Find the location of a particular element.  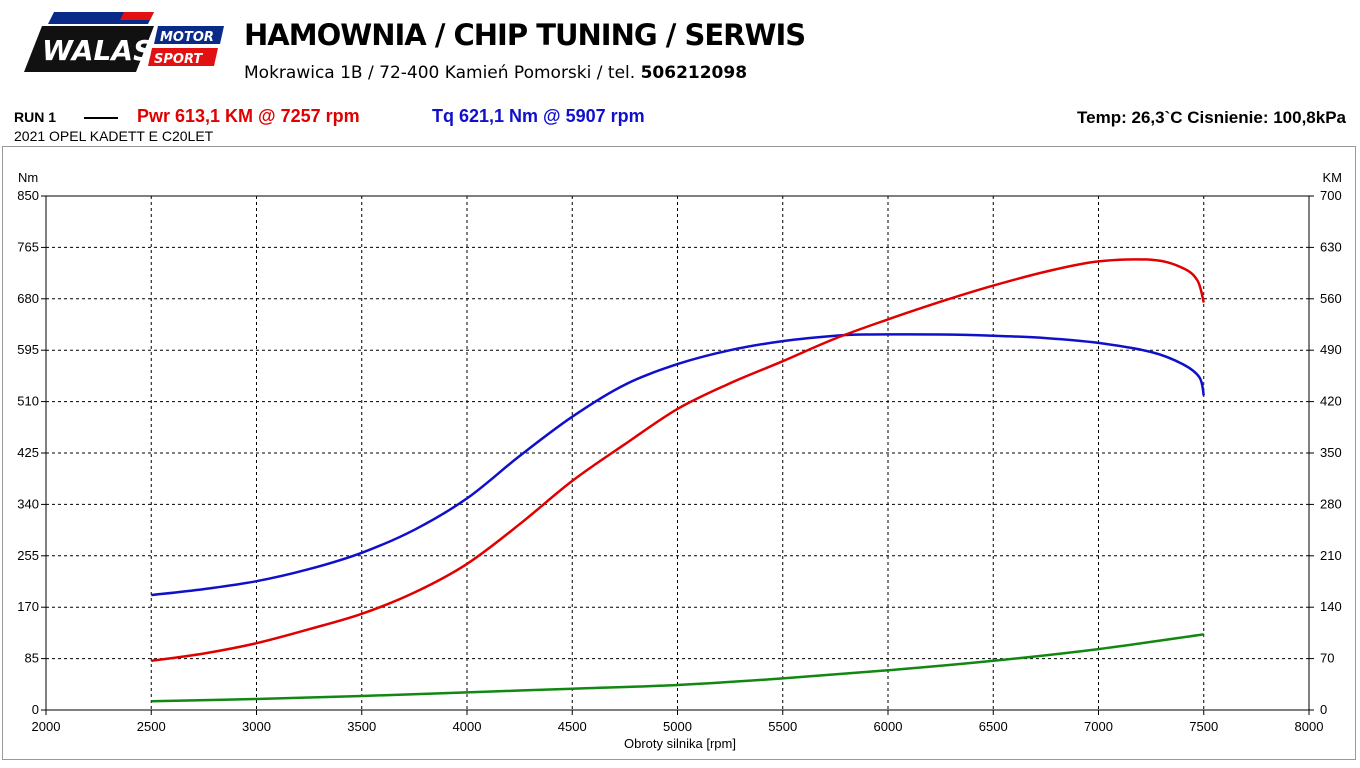

walas-motorsport-logo: WALAS MOTOR SPORT is located at coordinates (124, 42).